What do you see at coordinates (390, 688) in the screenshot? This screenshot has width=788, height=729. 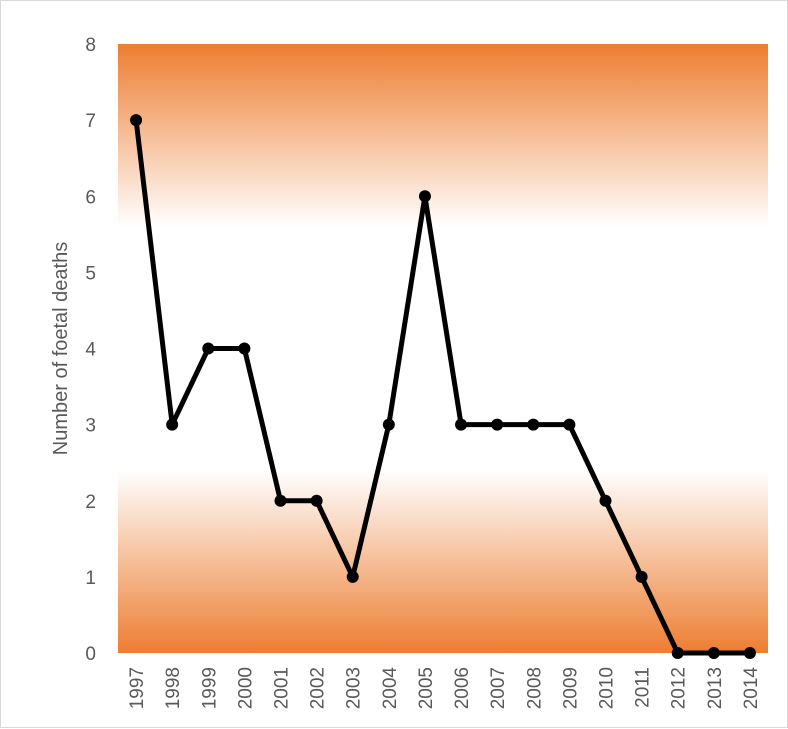 I see `x-tick-label: 2004` at bounding box center [390, 688].